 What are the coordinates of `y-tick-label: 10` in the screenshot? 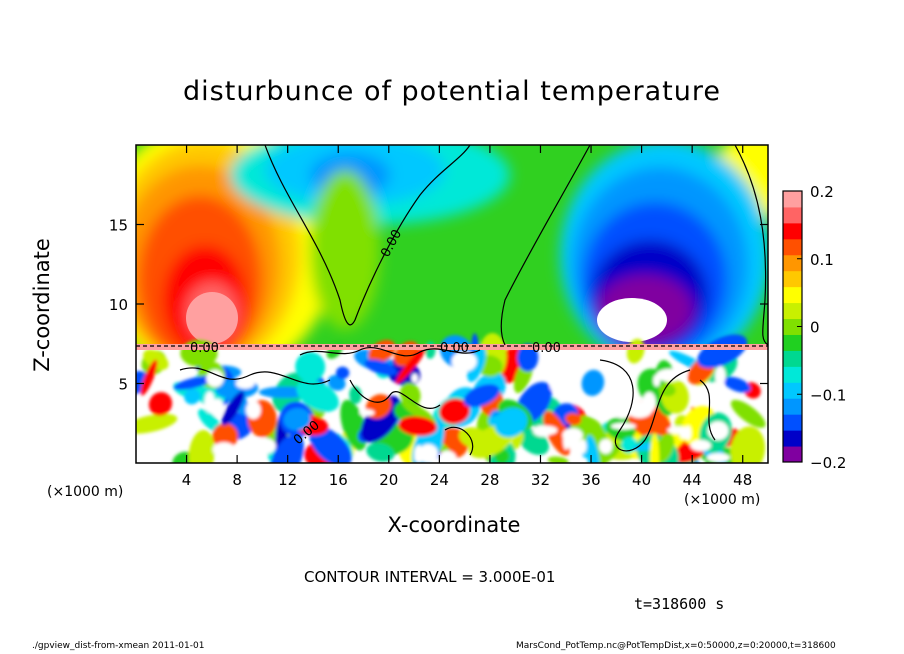 It's located at (118, 305).